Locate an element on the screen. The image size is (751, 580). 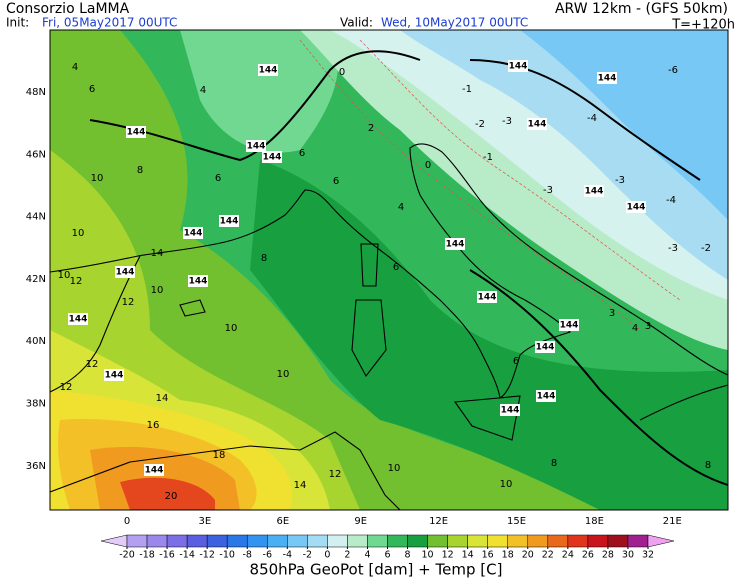
contour-label: 2 is located at coordinates (371, 128).